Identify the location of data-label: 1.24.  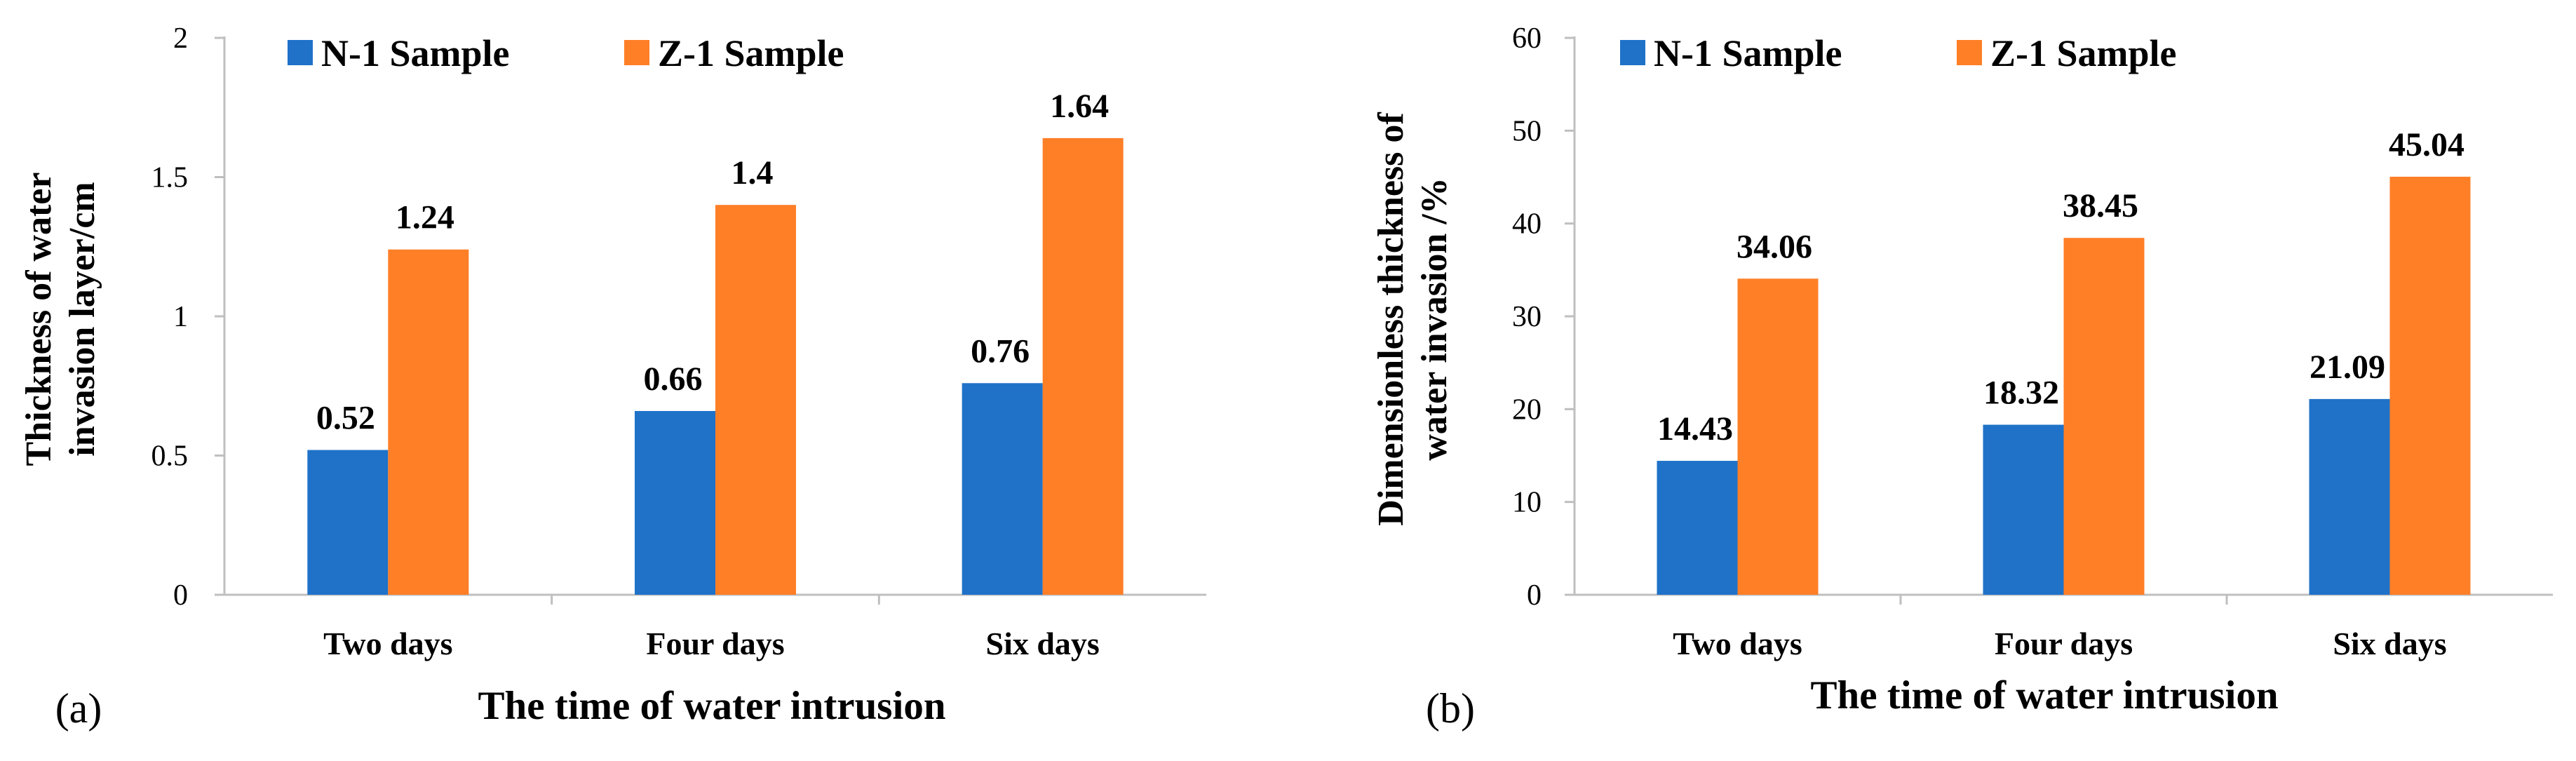
(425, 217).